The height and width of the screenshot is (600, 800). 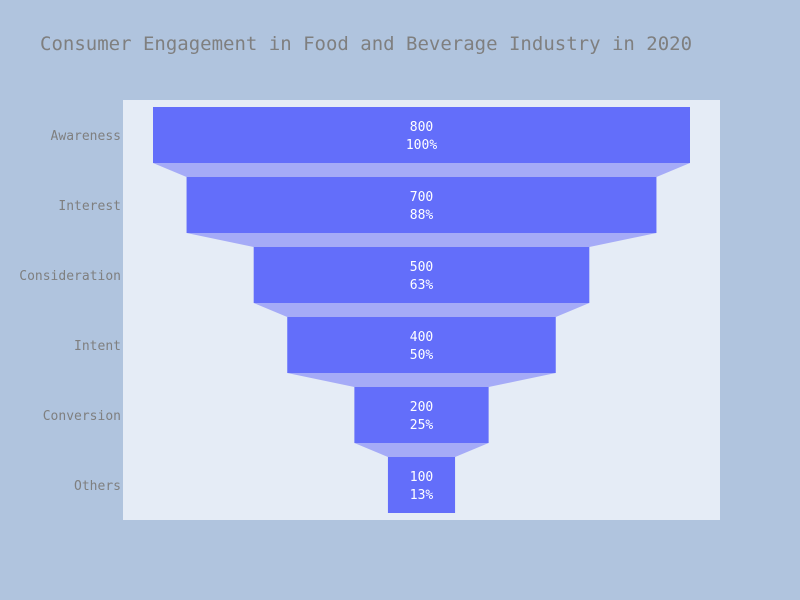 I want to click on funnel-bar-conversion, so click(x=421, y=415).